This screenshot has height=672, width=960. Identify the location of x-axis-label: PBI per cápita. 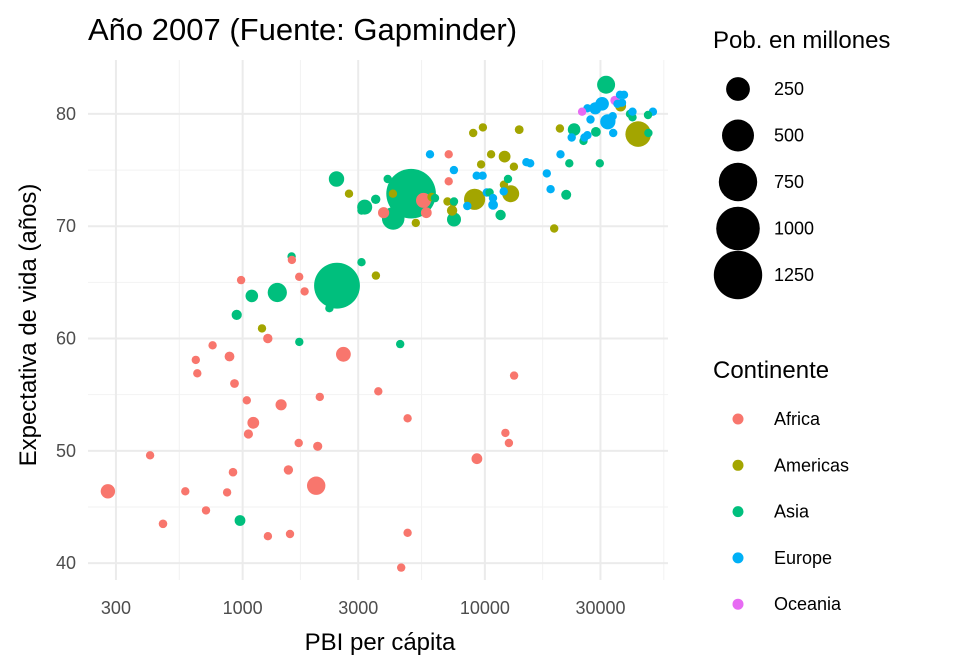
(380, 642).